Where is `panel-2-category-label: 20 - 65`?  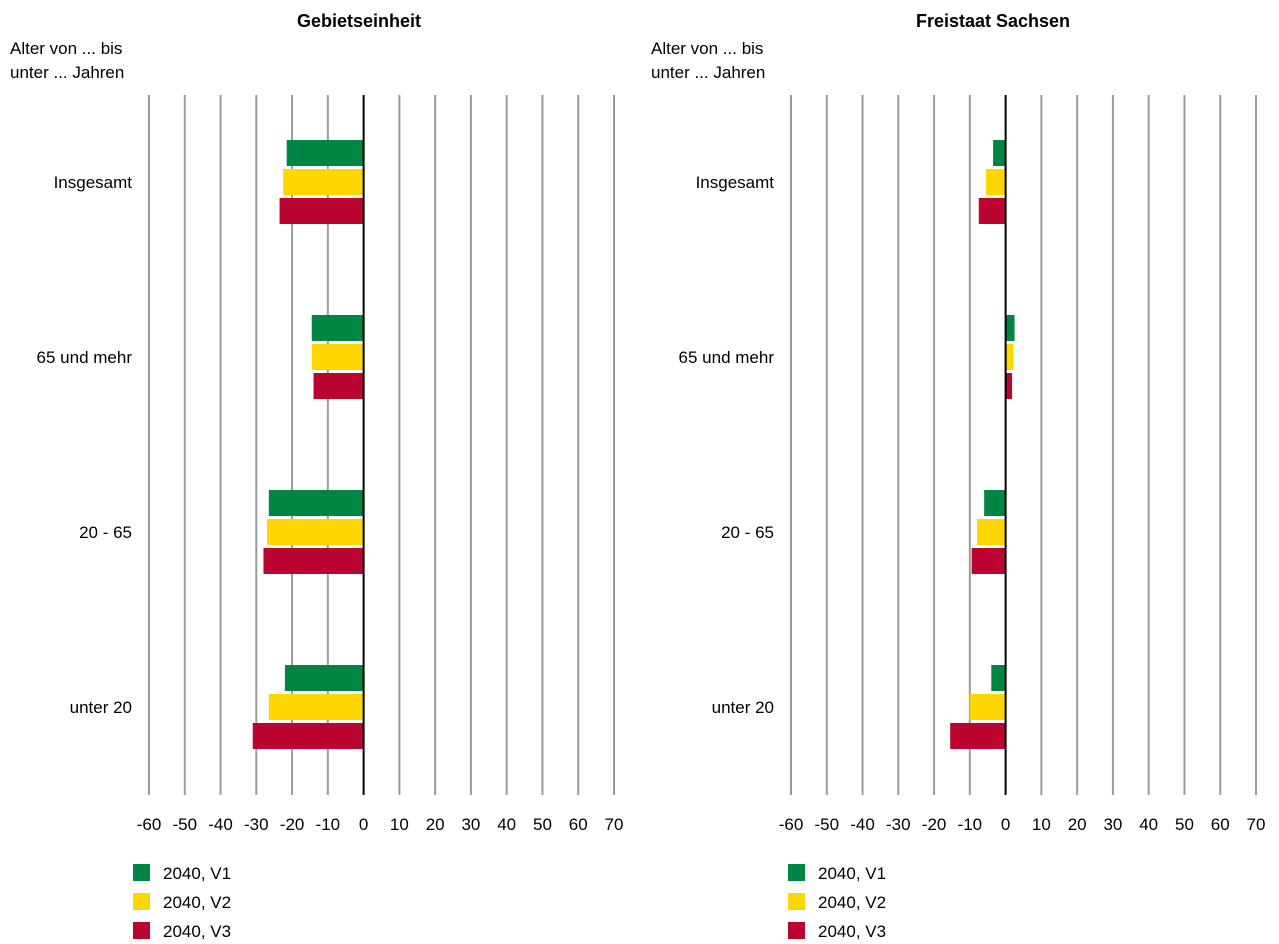 panel-2-category-label: 20 - 65 is located at coordinates (747, 532).